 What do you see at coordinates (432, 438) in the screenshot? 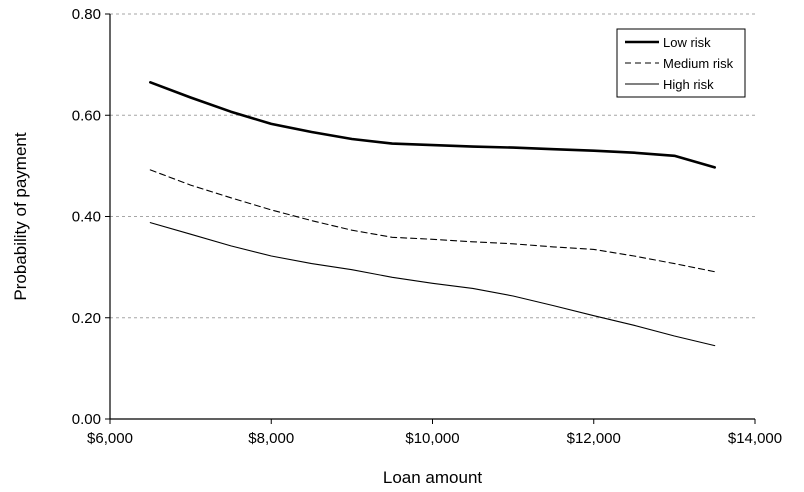
I see `x-tick-label: $10,000` at bounding box center [432, 438].